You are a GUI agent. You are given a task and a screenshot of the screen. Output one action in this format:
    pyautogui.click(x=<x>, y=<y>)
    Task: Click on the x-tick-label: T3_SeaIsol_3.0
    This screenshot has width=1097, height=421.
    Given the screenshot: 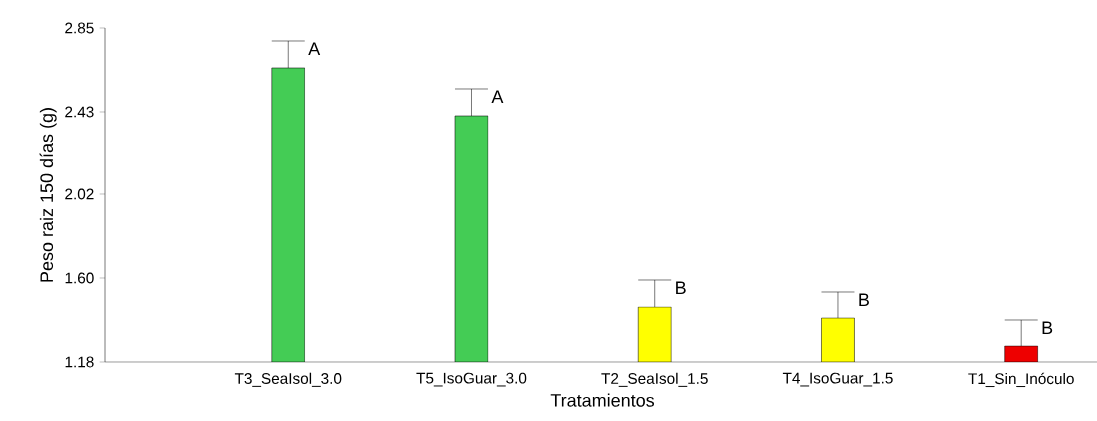 What is the action you would take?
    pyautogui.click(x=288, y=379)
    